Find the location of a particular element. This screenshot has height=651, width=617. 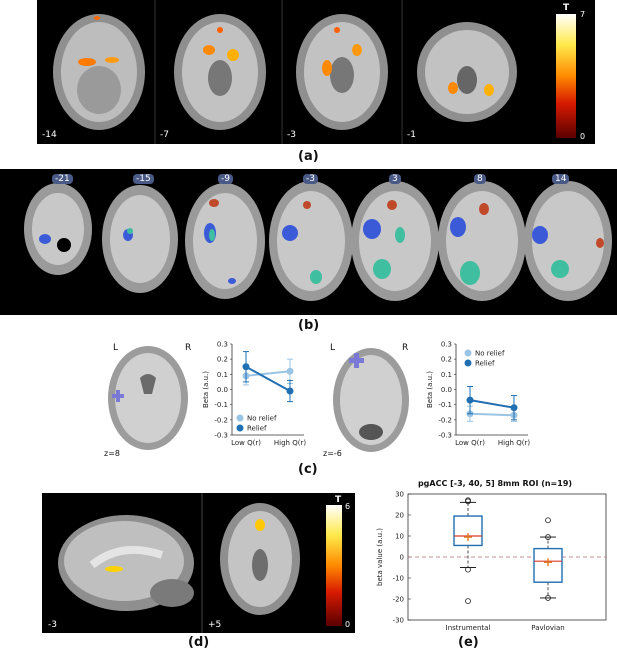

panel-label-b: (b) is located at coordinates (309, 325).